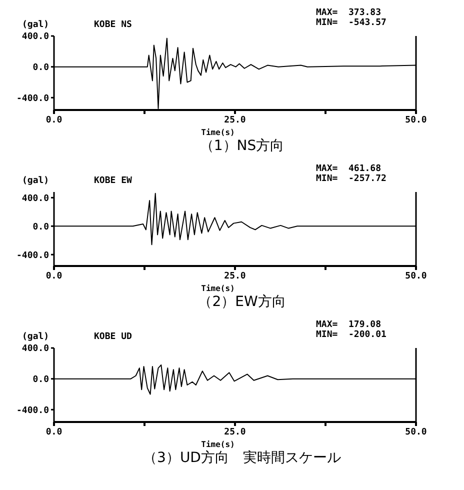 This screenshot has height=490, width=464. What do you see at coordinates (242, 302) in the screenshot?
I see `text: （2）EW方向` at bounding box center [242, 302].